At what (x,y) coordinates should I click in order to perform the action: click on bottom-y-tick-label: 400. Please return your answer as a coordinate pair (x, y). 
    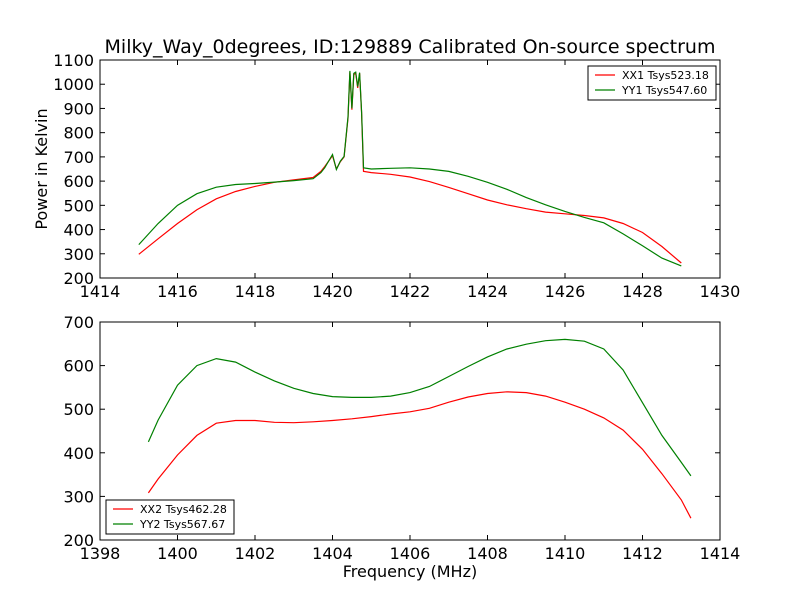
    Looking at the image, I should click on (78, 453).